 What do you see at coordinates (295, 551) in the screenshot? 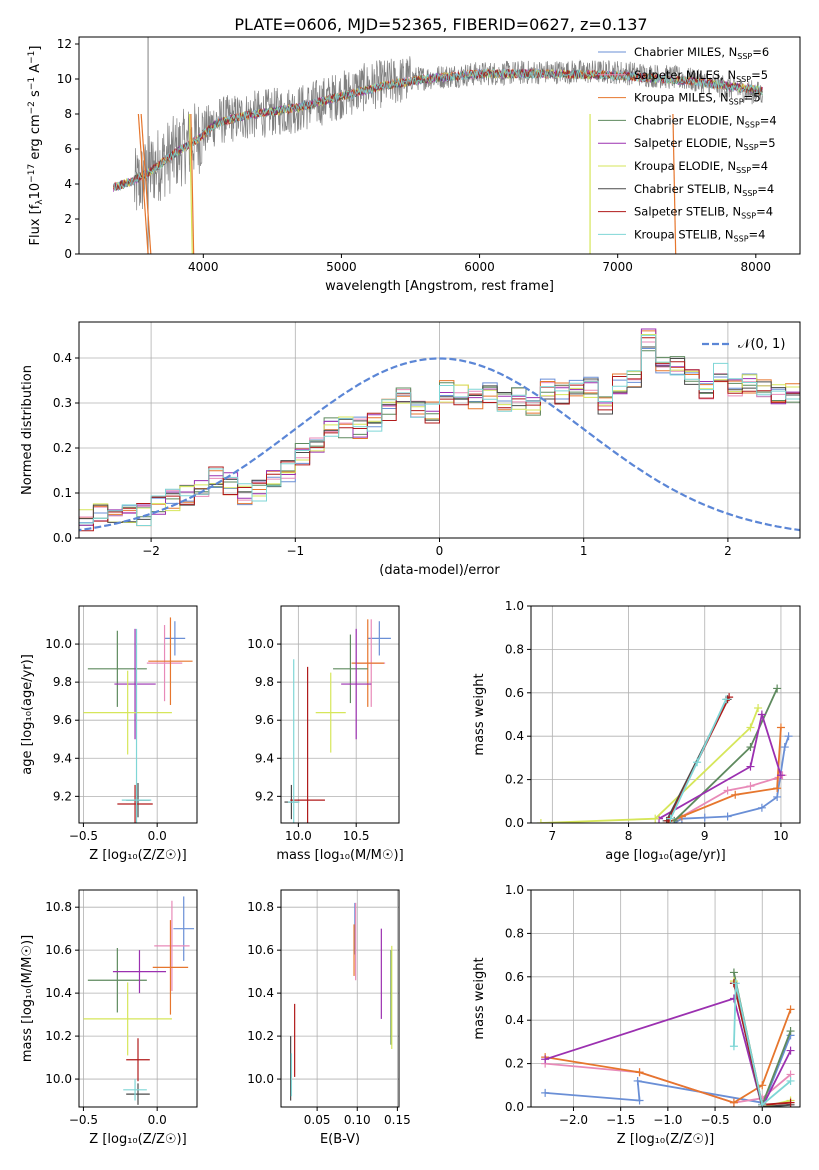
I see `x-tick-label: −1` at bounding box center [295, 551].